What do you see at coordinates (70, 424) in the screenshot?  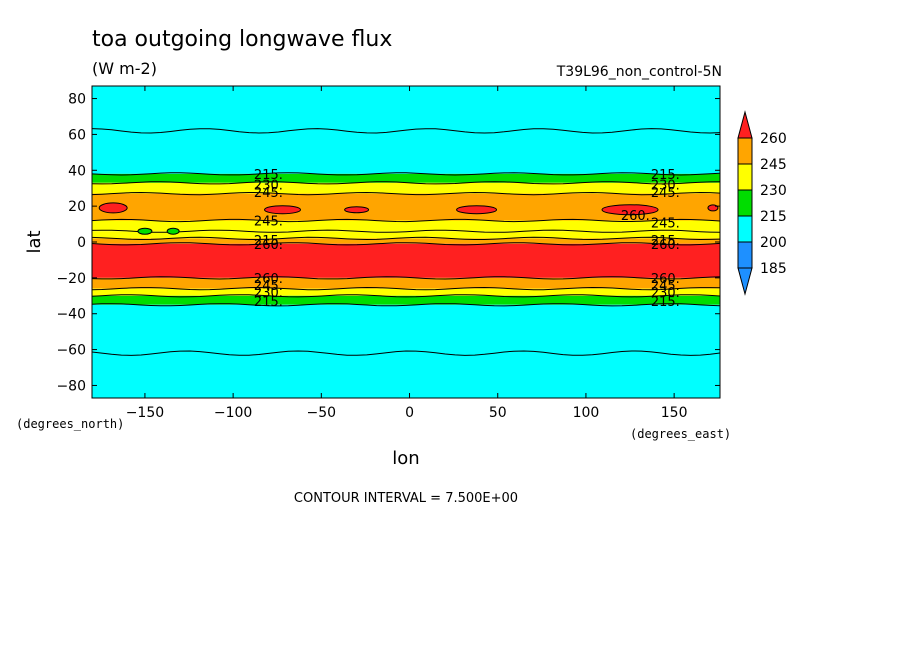 I see `y-units-label: (degrees_north)` at bounding box center [70, 424].